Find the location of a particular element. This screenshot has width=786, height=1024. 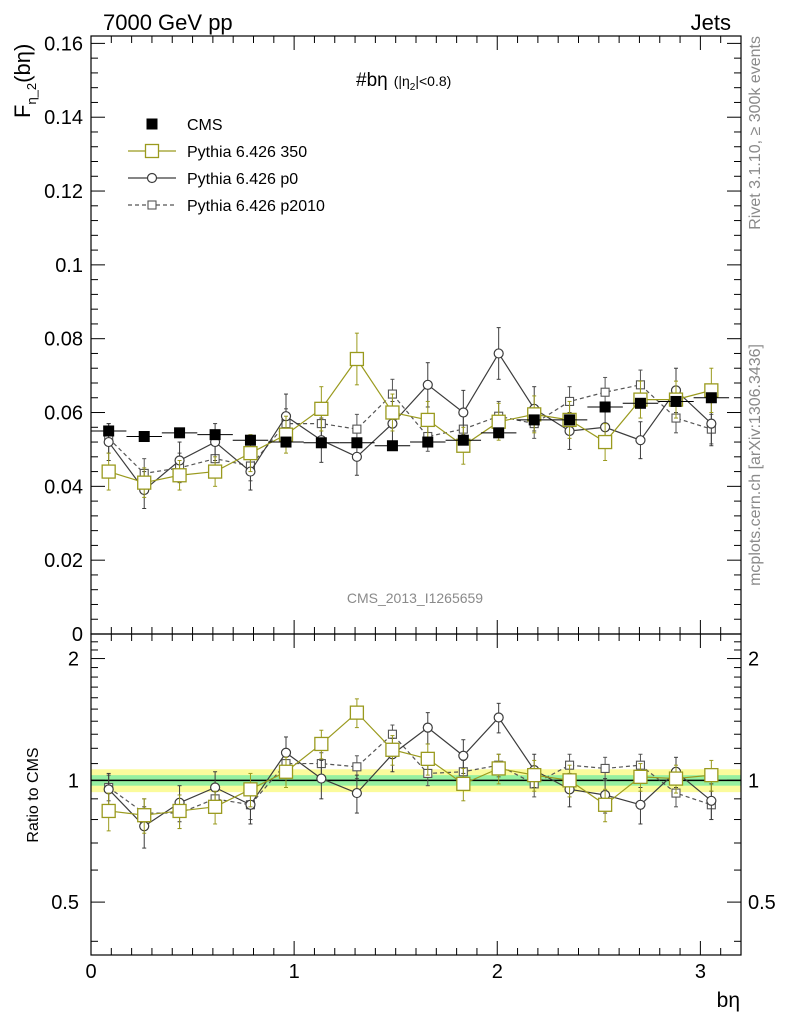

plot-label-cut: (|η is located at coordinates (402, 81).